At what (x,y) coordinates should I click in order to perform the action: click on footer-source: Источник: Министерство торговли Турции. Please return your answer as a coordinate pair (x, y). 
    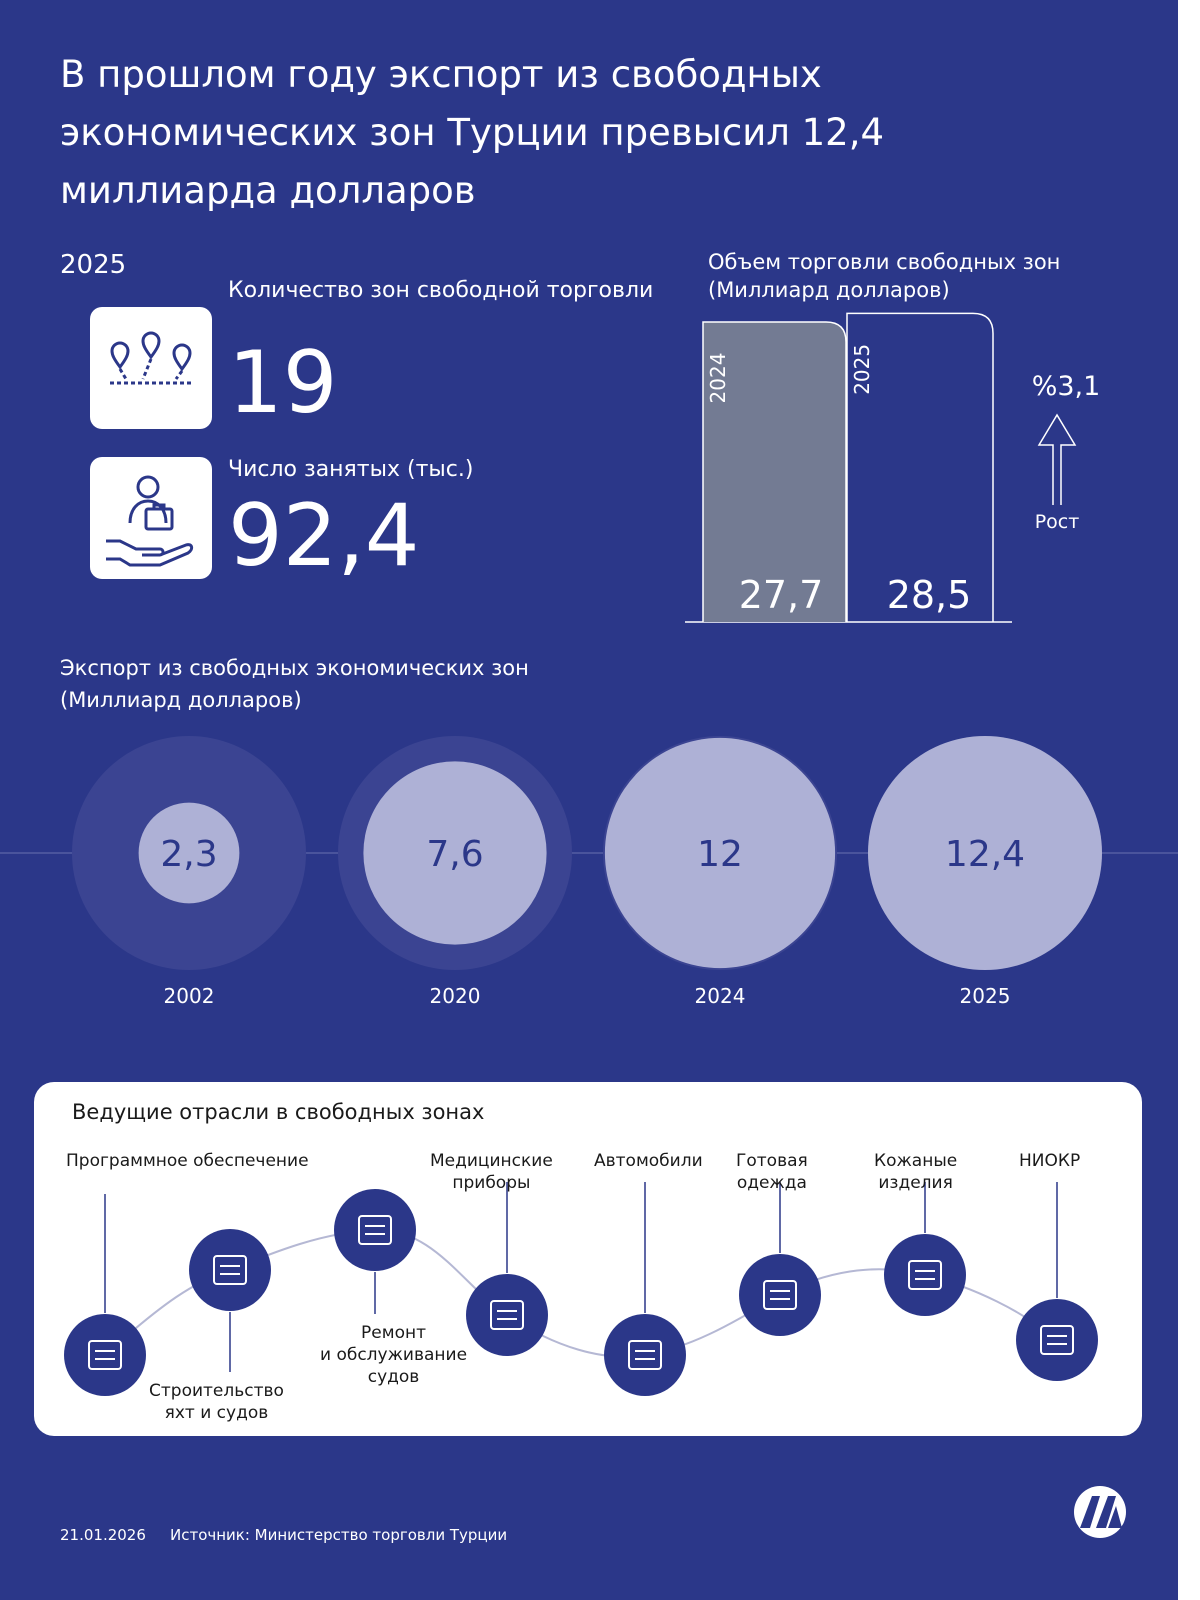
    Looking at the image, I should click on (339, 1535).